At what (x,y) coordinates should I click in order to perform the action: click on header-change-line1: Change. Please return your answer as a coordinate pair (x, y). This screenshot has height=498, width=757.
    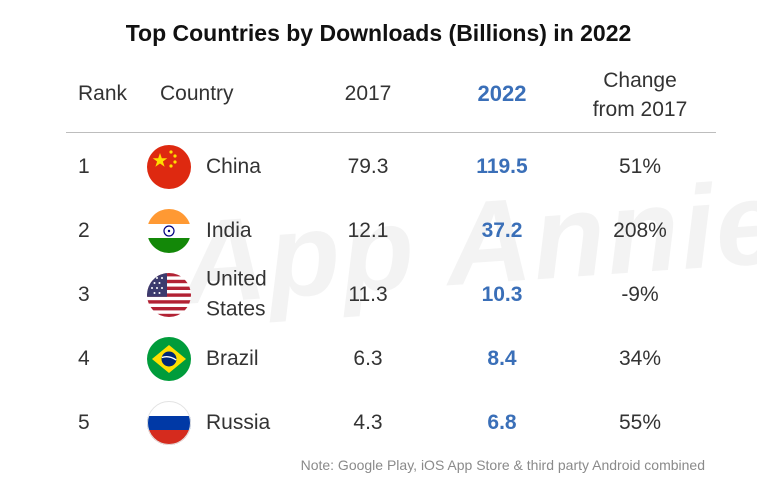
    Looking at the image, I should click on (640, 80).